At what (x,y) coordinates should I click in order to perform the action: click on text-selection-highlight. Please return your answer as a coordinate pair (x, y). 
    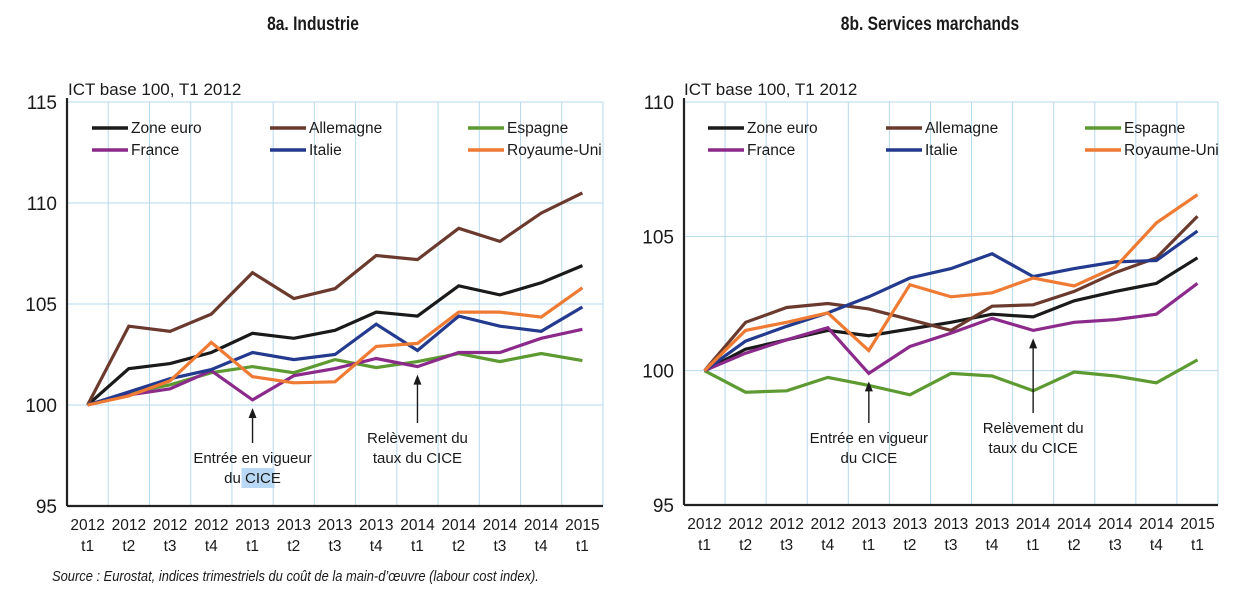
    Looking at the image, I should click on (258, 478).